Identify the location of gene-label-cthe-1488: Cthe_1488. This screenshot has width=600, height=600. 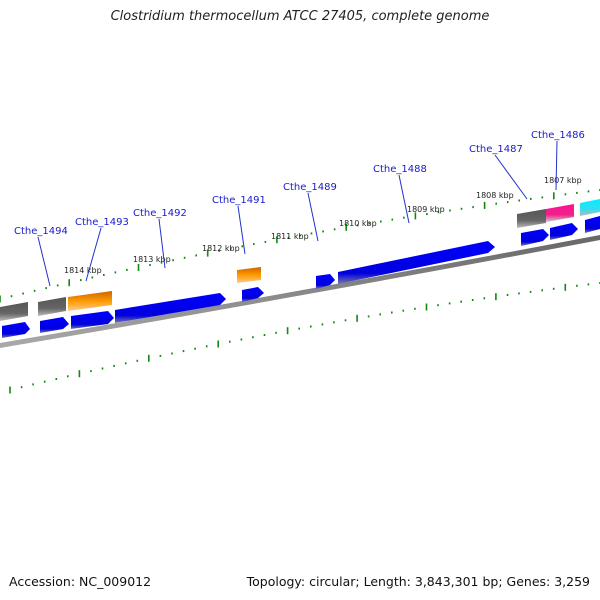
(400, 169).